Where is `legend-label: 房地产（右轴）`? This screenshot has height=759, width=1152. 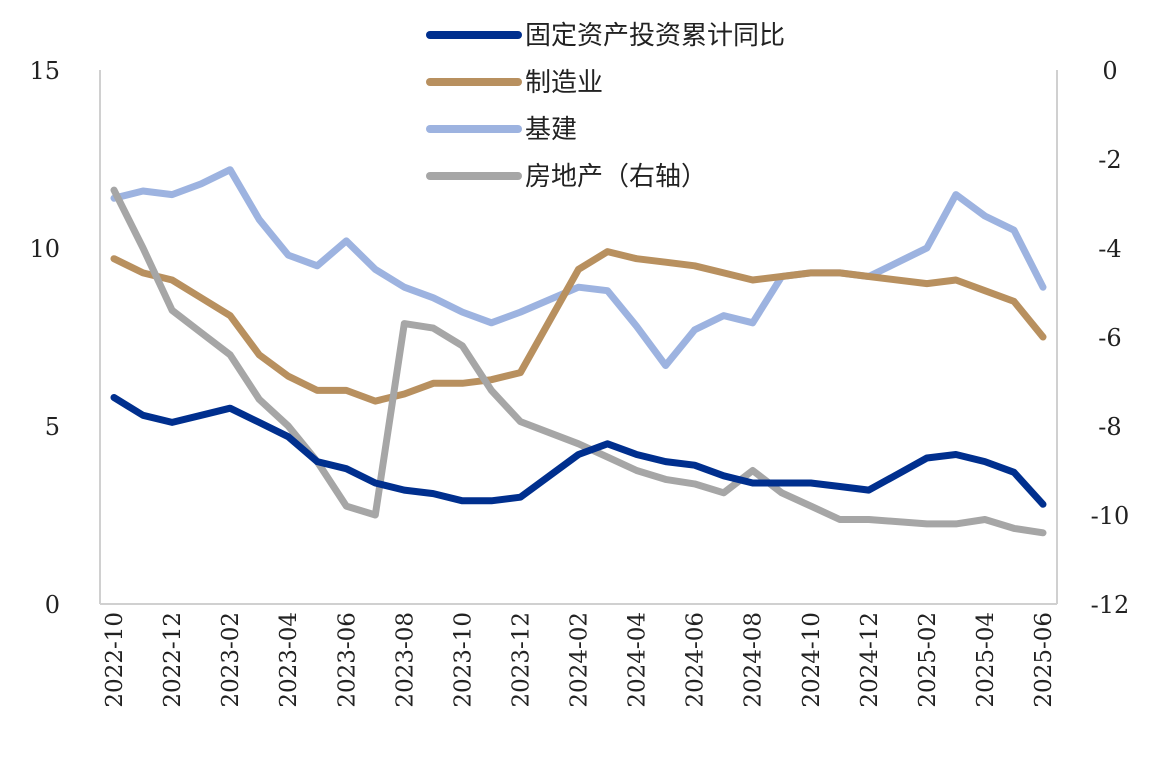
legend-label: 房地产（右轴） is located at coordinates (616, 177).